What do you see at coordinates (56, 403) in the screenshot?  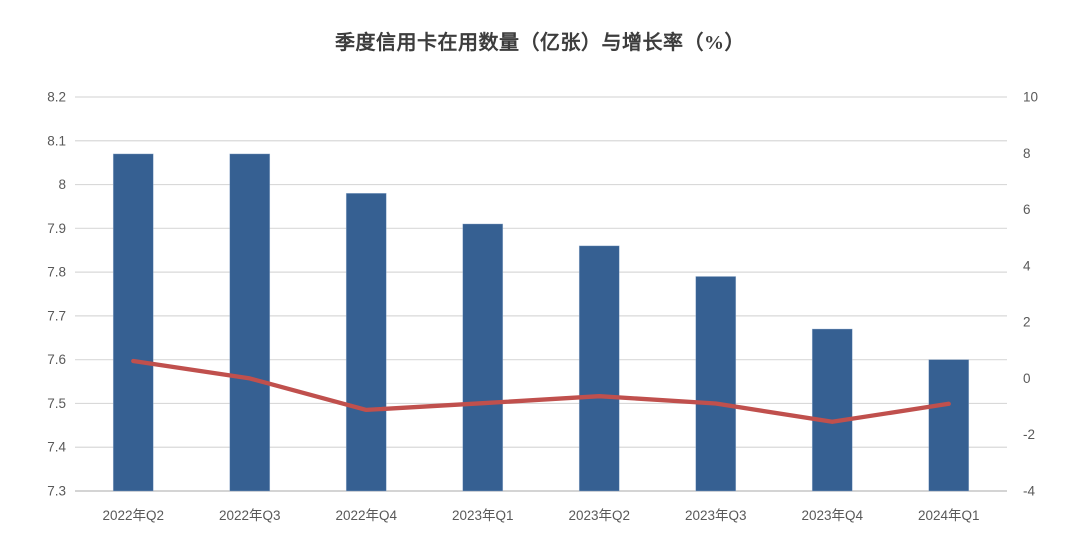 I see `left-axis-tick-label: 7.5` at bounding box center [56, 403].